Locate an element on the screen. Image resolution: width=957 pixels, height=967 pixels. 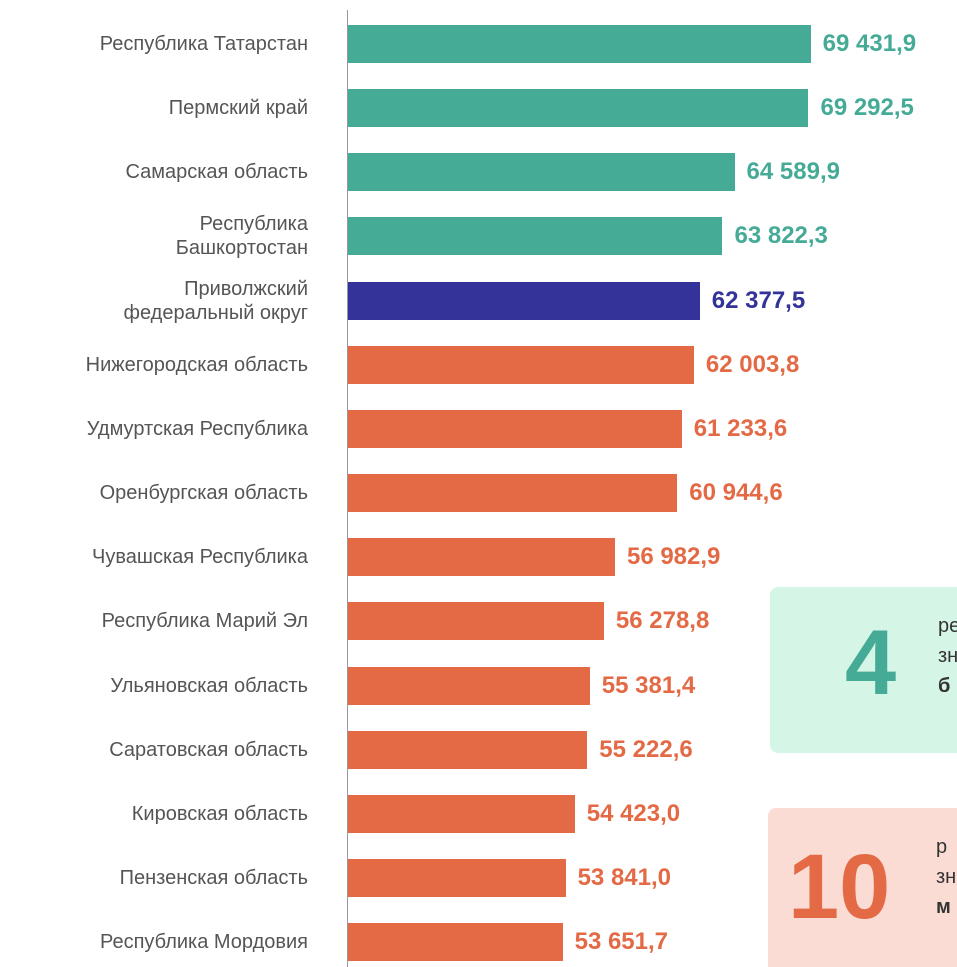
callout-text: м is located at coordinates (943, 907).